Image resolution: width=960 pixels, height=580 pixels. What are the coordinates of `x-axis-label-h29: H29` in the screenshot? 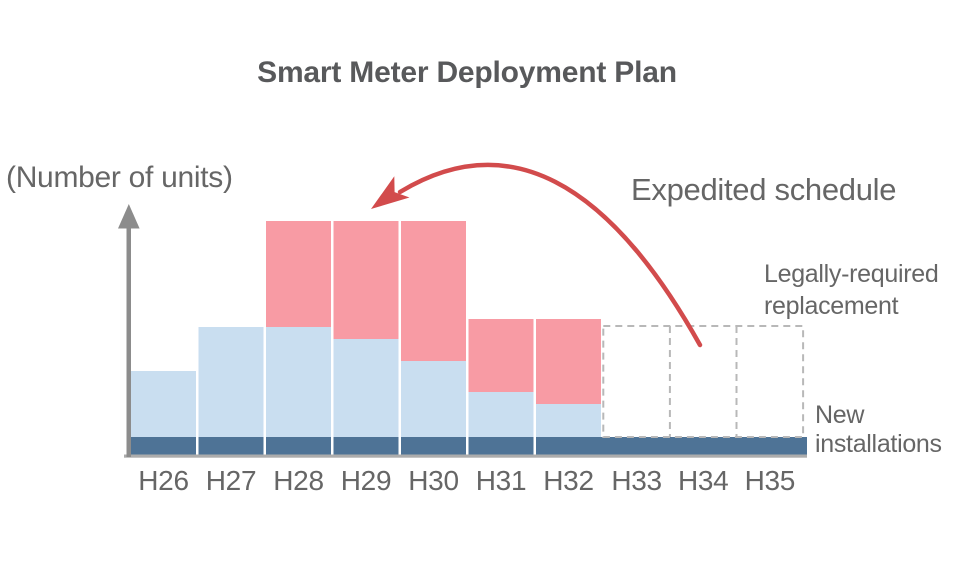 It's located at (366, 480).